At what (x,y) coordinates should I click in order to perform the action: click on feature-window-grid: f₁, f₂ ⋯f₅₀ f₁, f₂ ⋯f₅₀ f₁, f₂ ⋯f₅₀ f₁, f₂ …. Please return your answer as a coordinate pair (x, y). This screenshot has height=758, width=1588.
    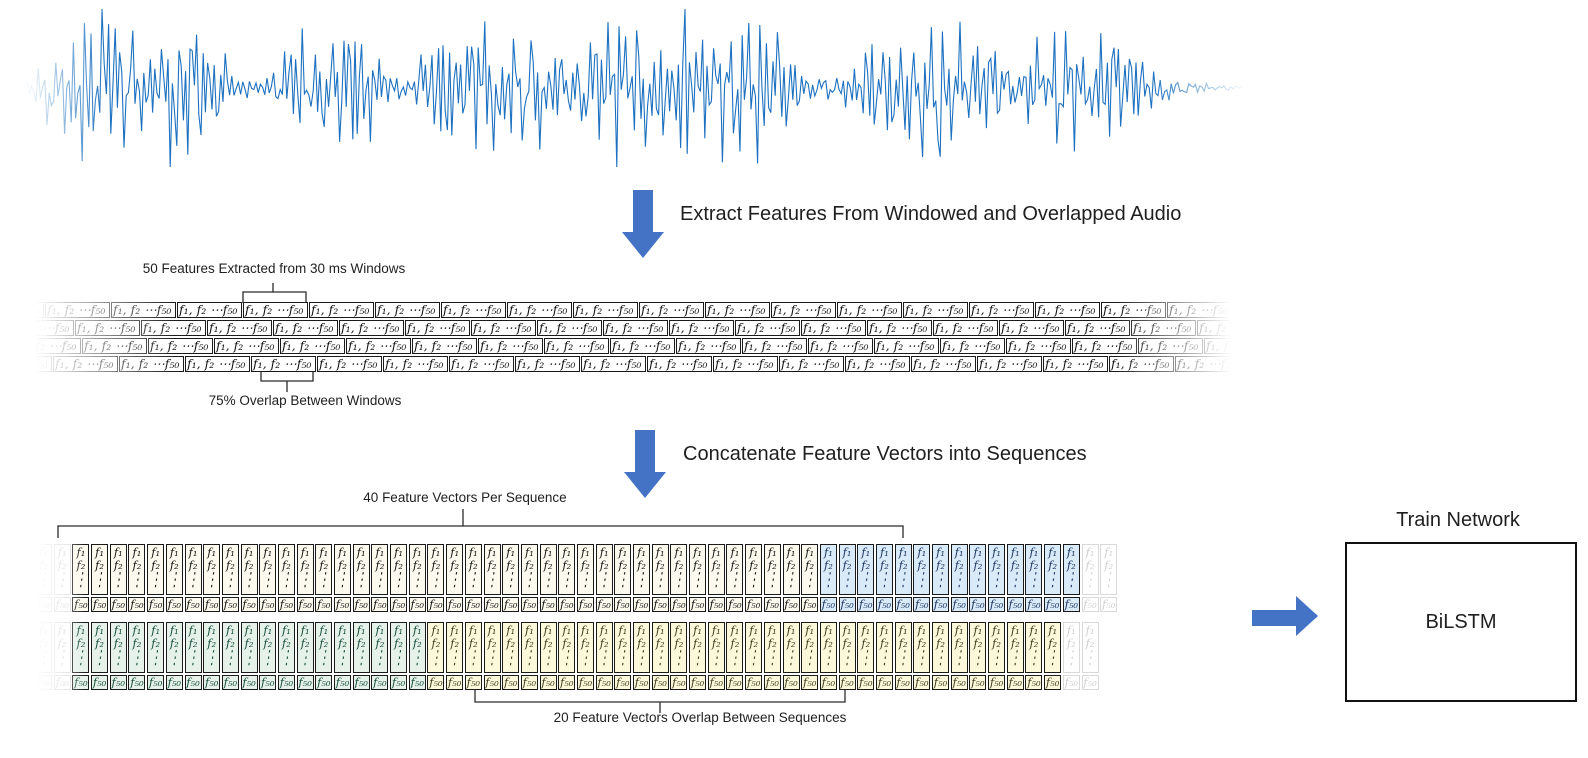
    Looking at the image, I should click on (633, 339).